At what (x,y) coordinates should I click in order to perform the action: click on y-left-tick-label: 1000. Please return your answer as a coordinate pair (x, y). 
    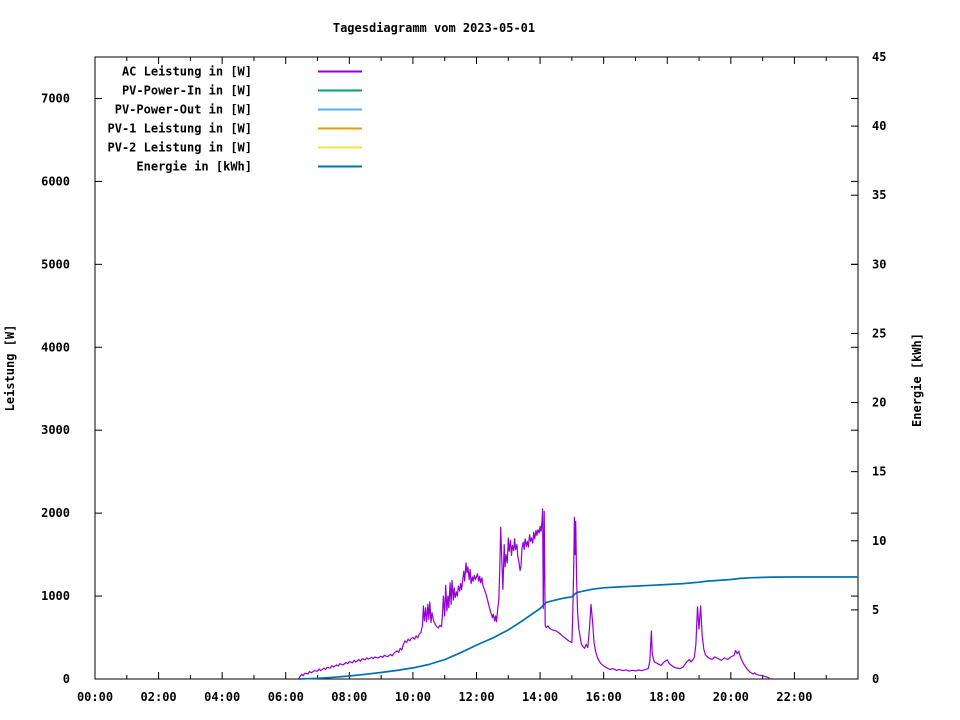
    Looking at the image, I should click on (55, 596).